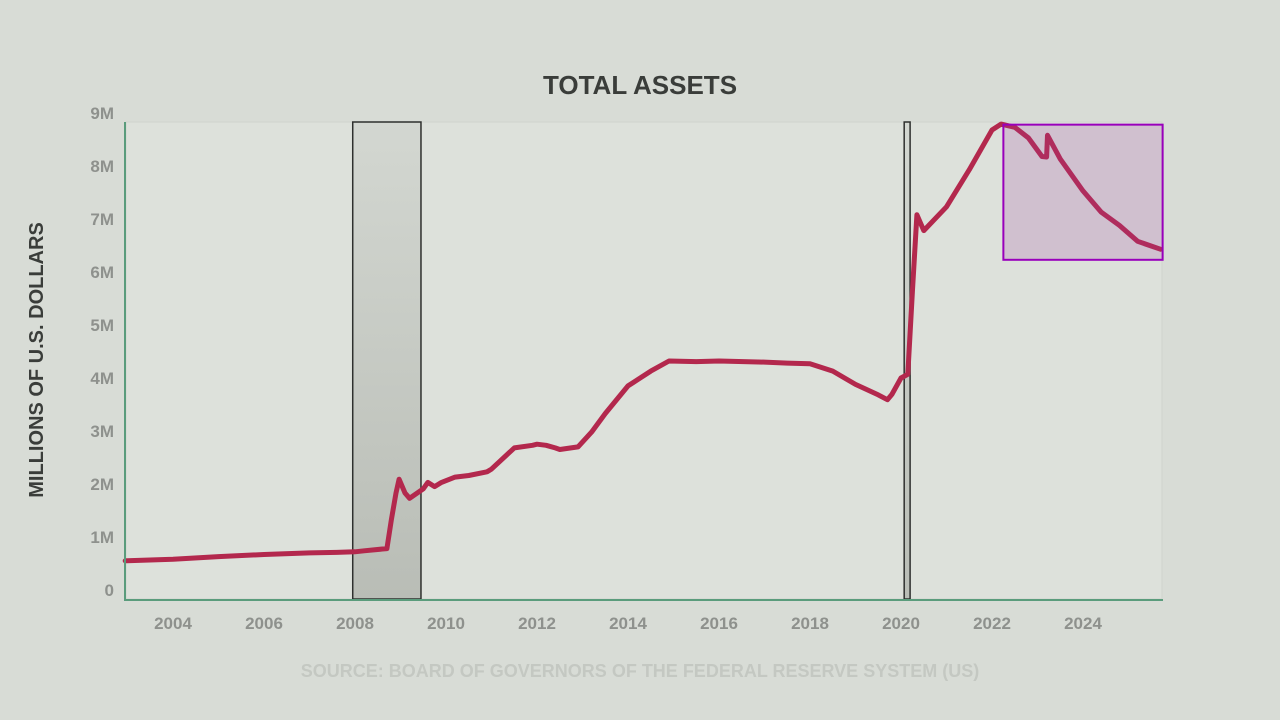 The width and height of the screenshot is (1280, 720). What do you see at coordinates (102, 113) in the screenshot?
I see `y-tick-label: 9M` at bounding box center [102, 113].